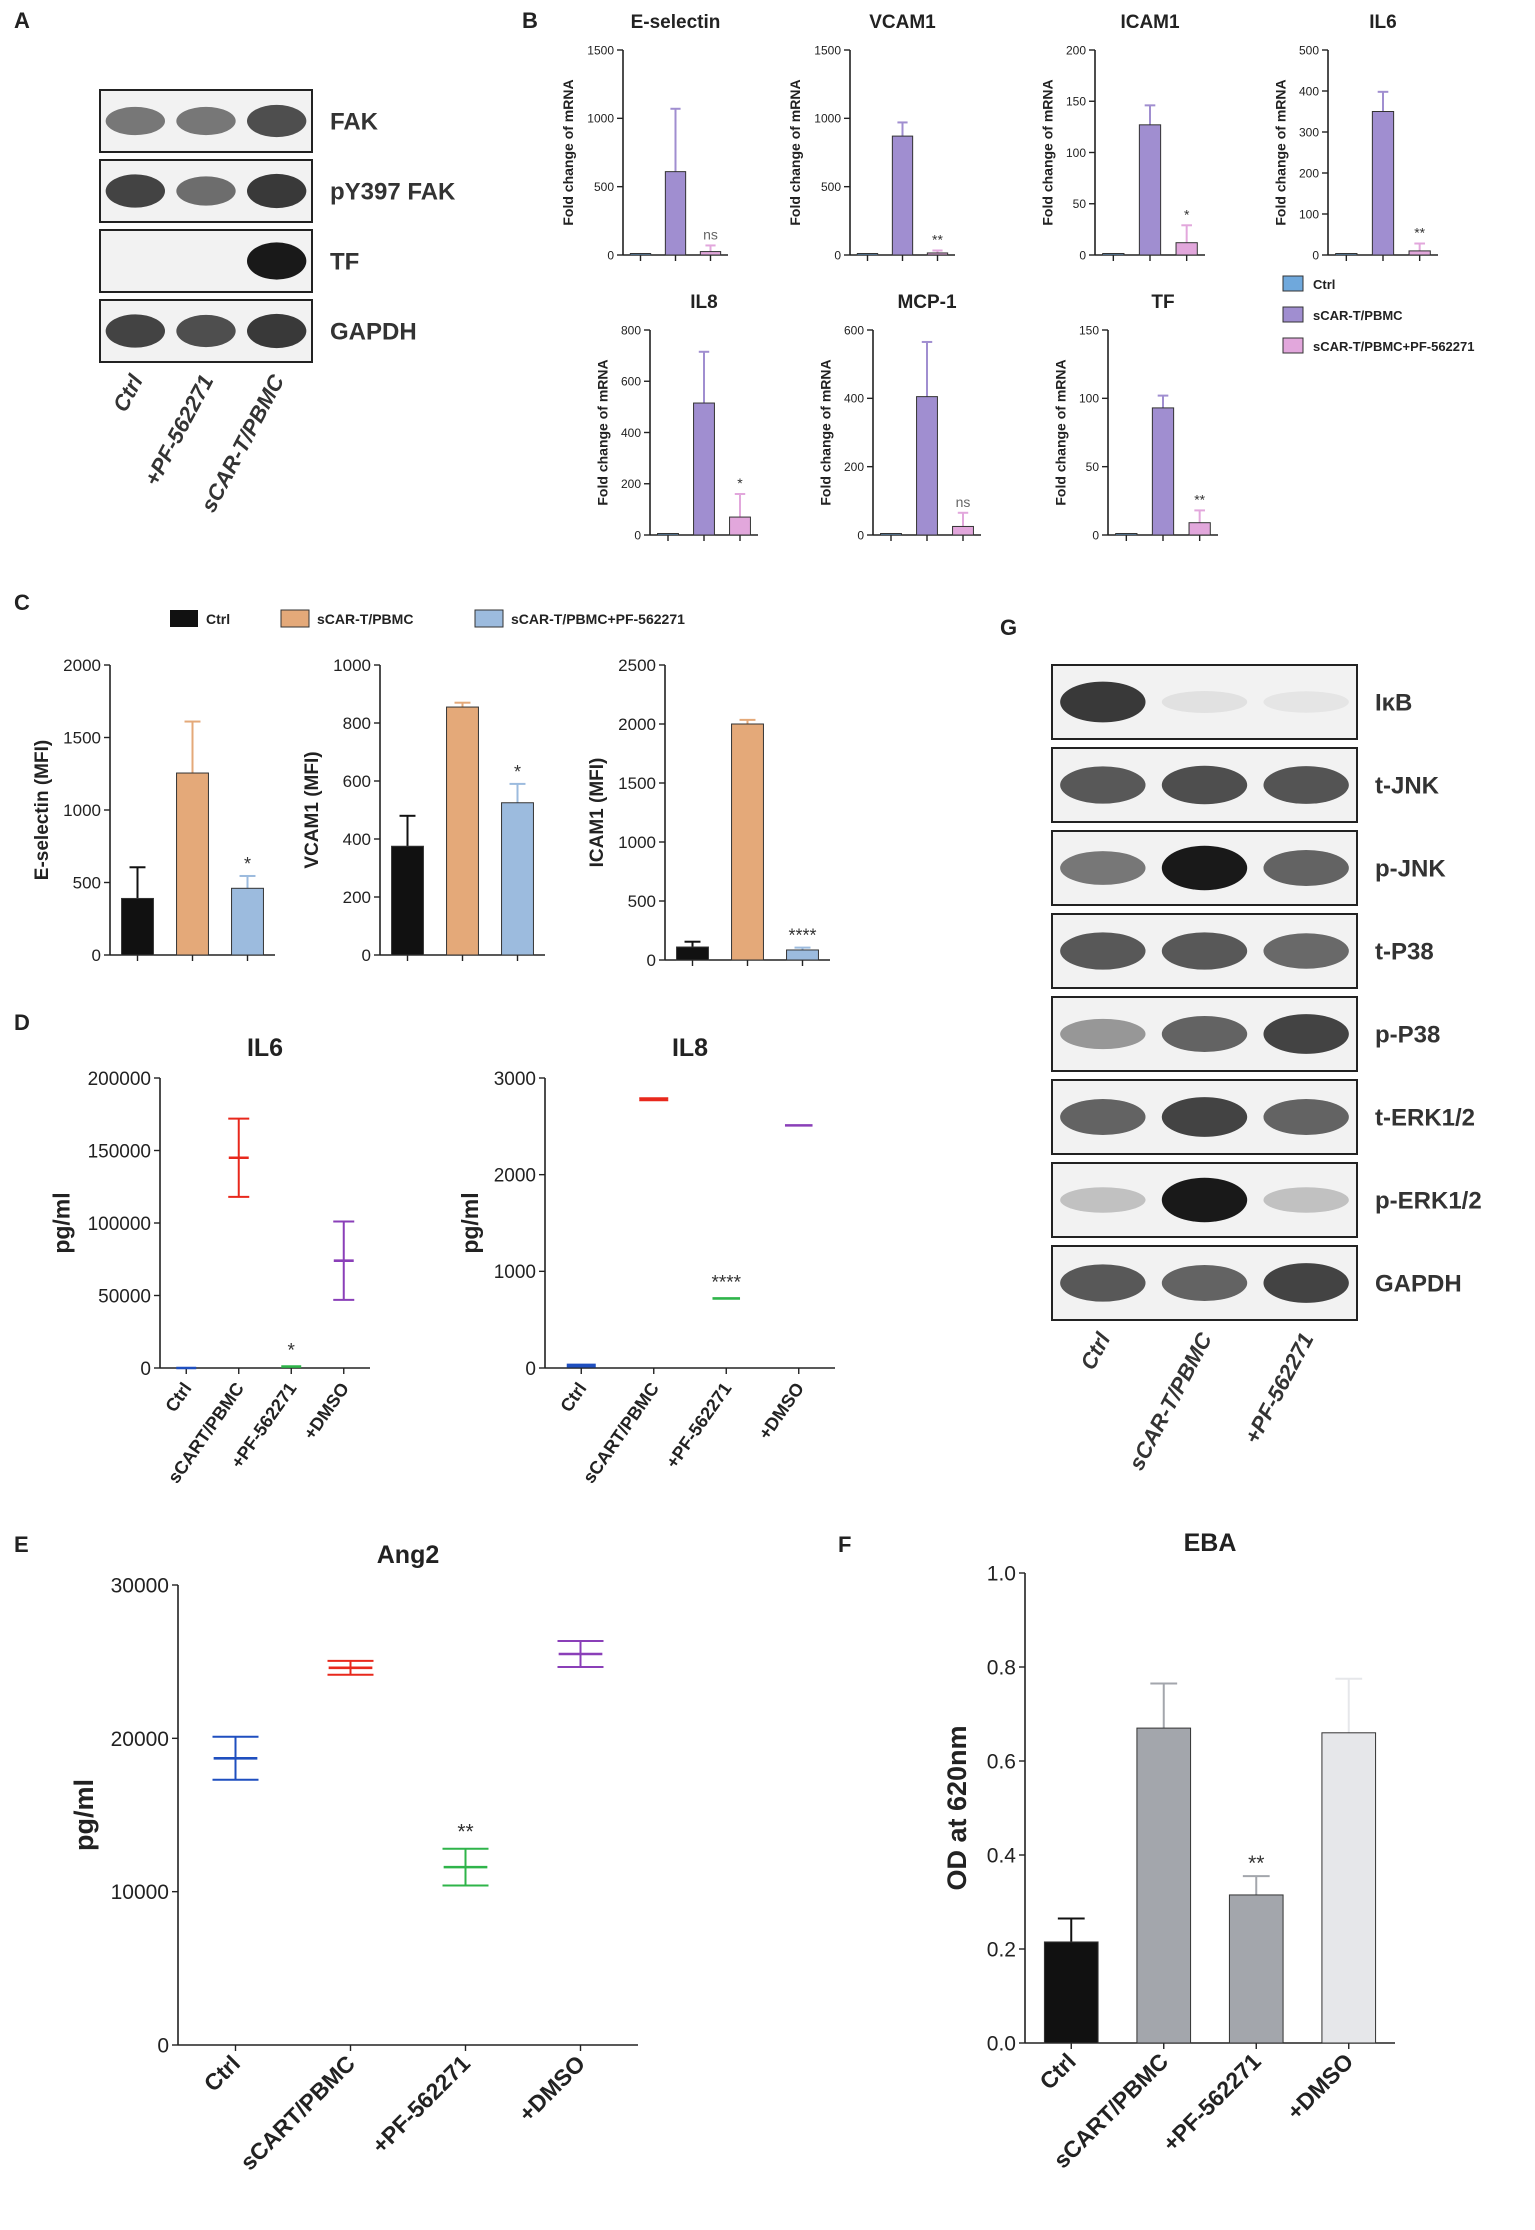 The height and width of the screenshot is (2230, 1535). What do you see at coordinates (408, 1555) in the screenshot?
I see `chart-e-ang2-title: Ang2` at bounding box center [408, 1555].